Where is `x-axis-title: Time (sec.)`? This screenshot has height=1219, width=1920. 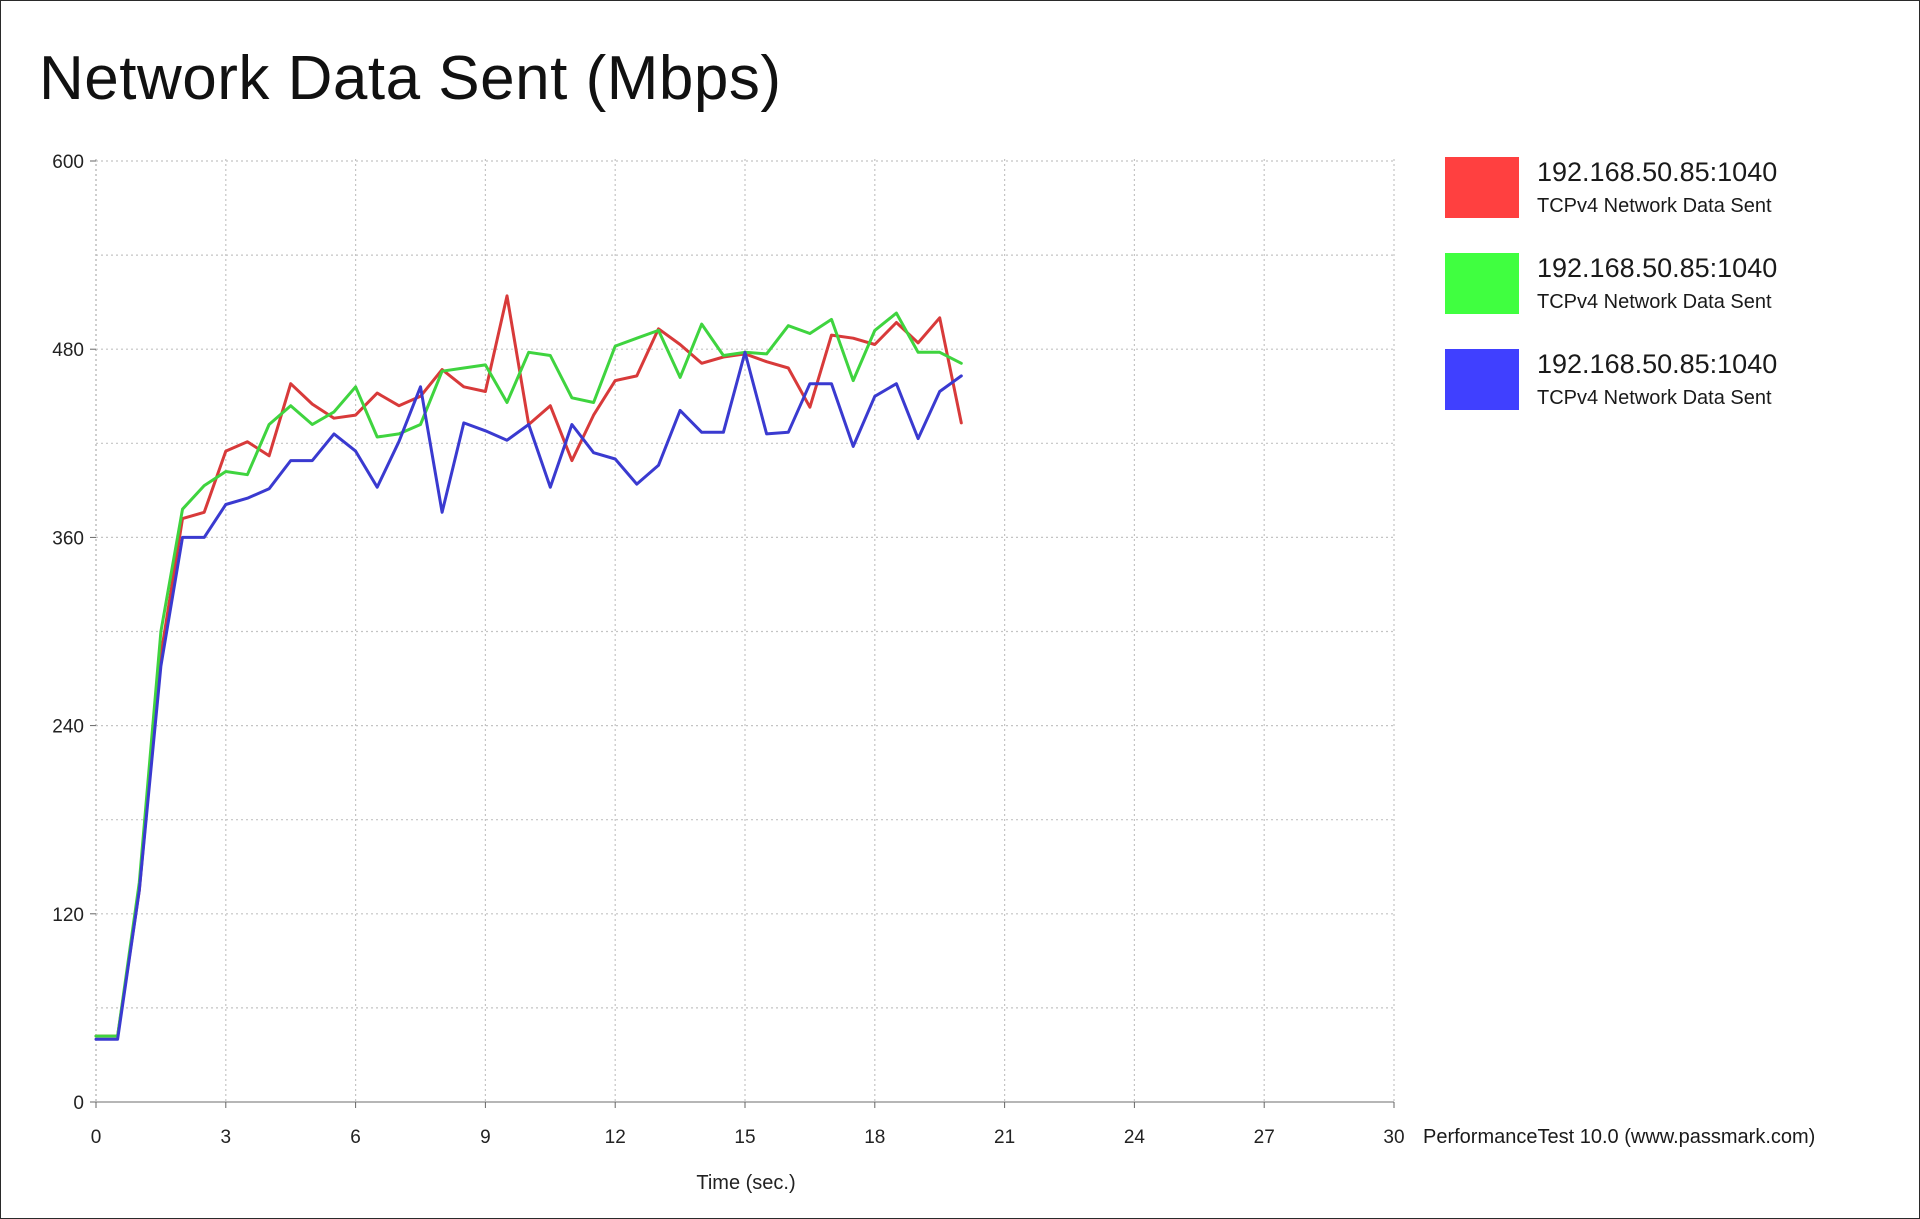 x-axis-title: Time (sec.) is located at coordinates (745, 1183).